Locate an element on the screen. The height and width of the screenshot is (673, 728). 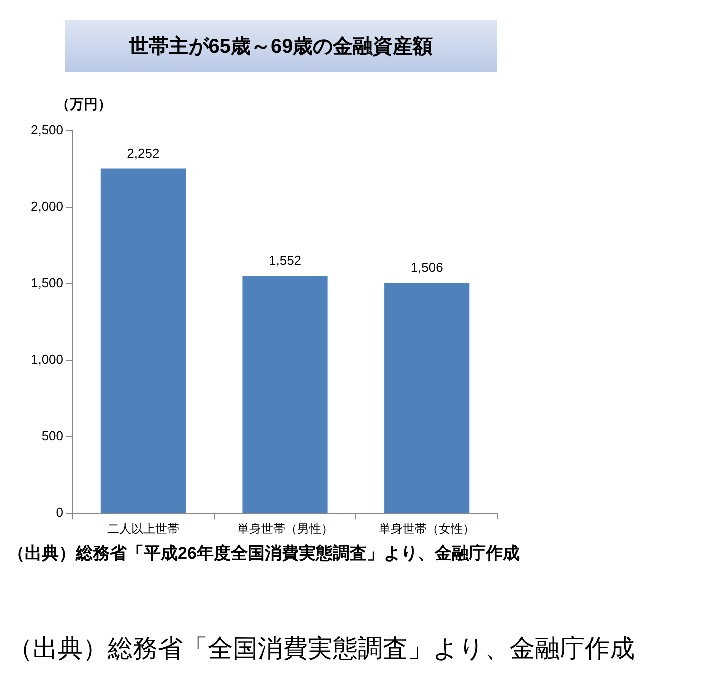
data-label: 2,252 is located at coordinates (143, 153).